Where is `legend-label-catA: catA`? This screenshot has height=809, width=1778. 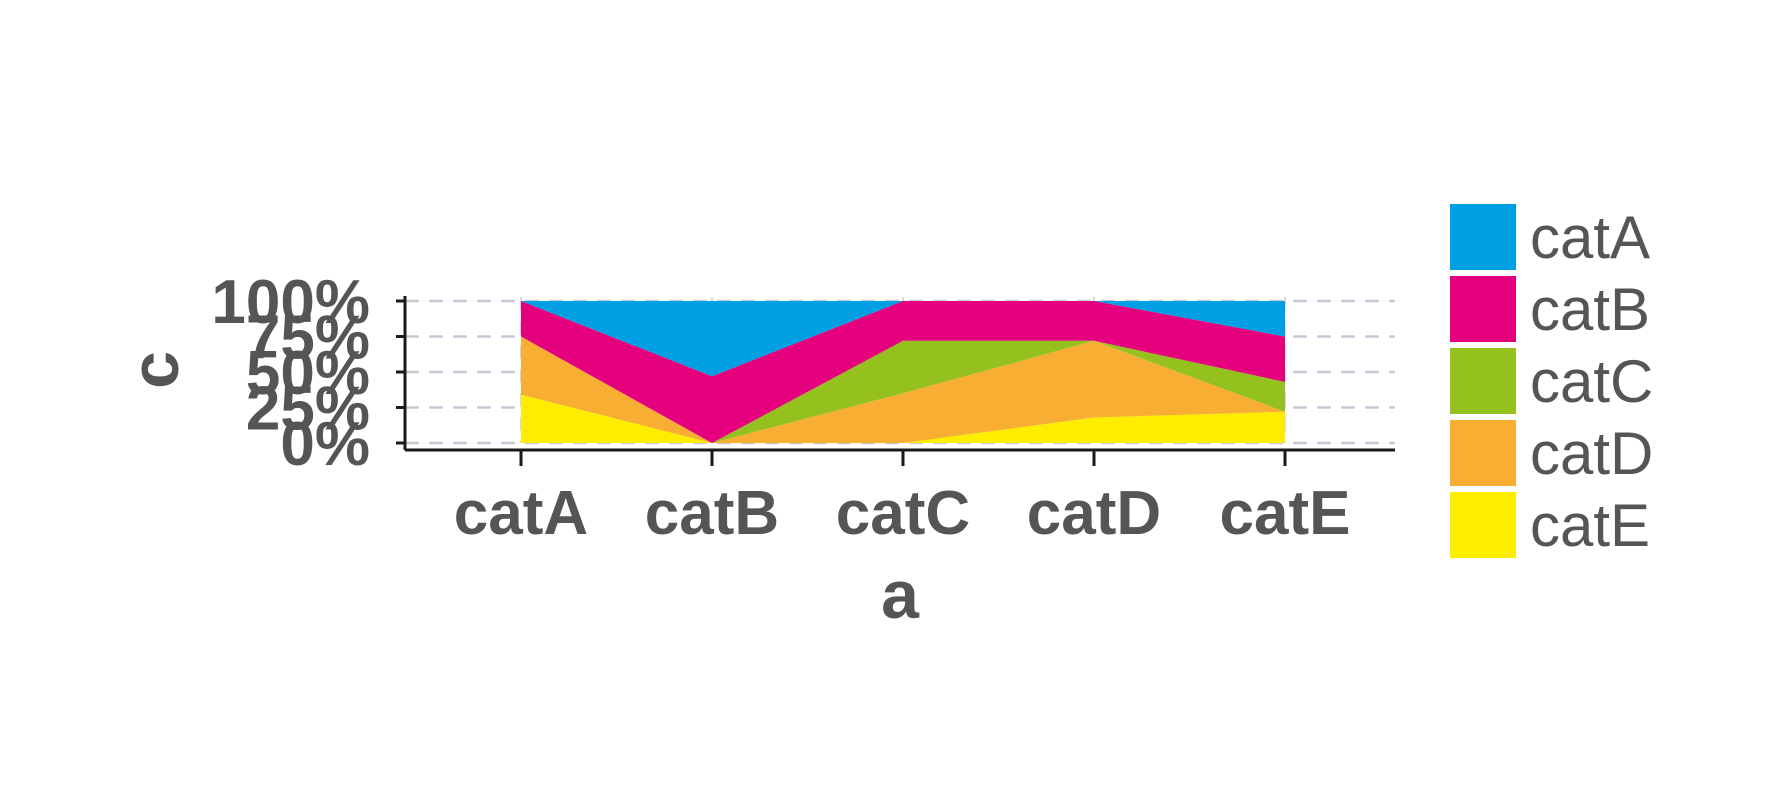 legend-label-catA: catA is located at coordinates (1590, 237).